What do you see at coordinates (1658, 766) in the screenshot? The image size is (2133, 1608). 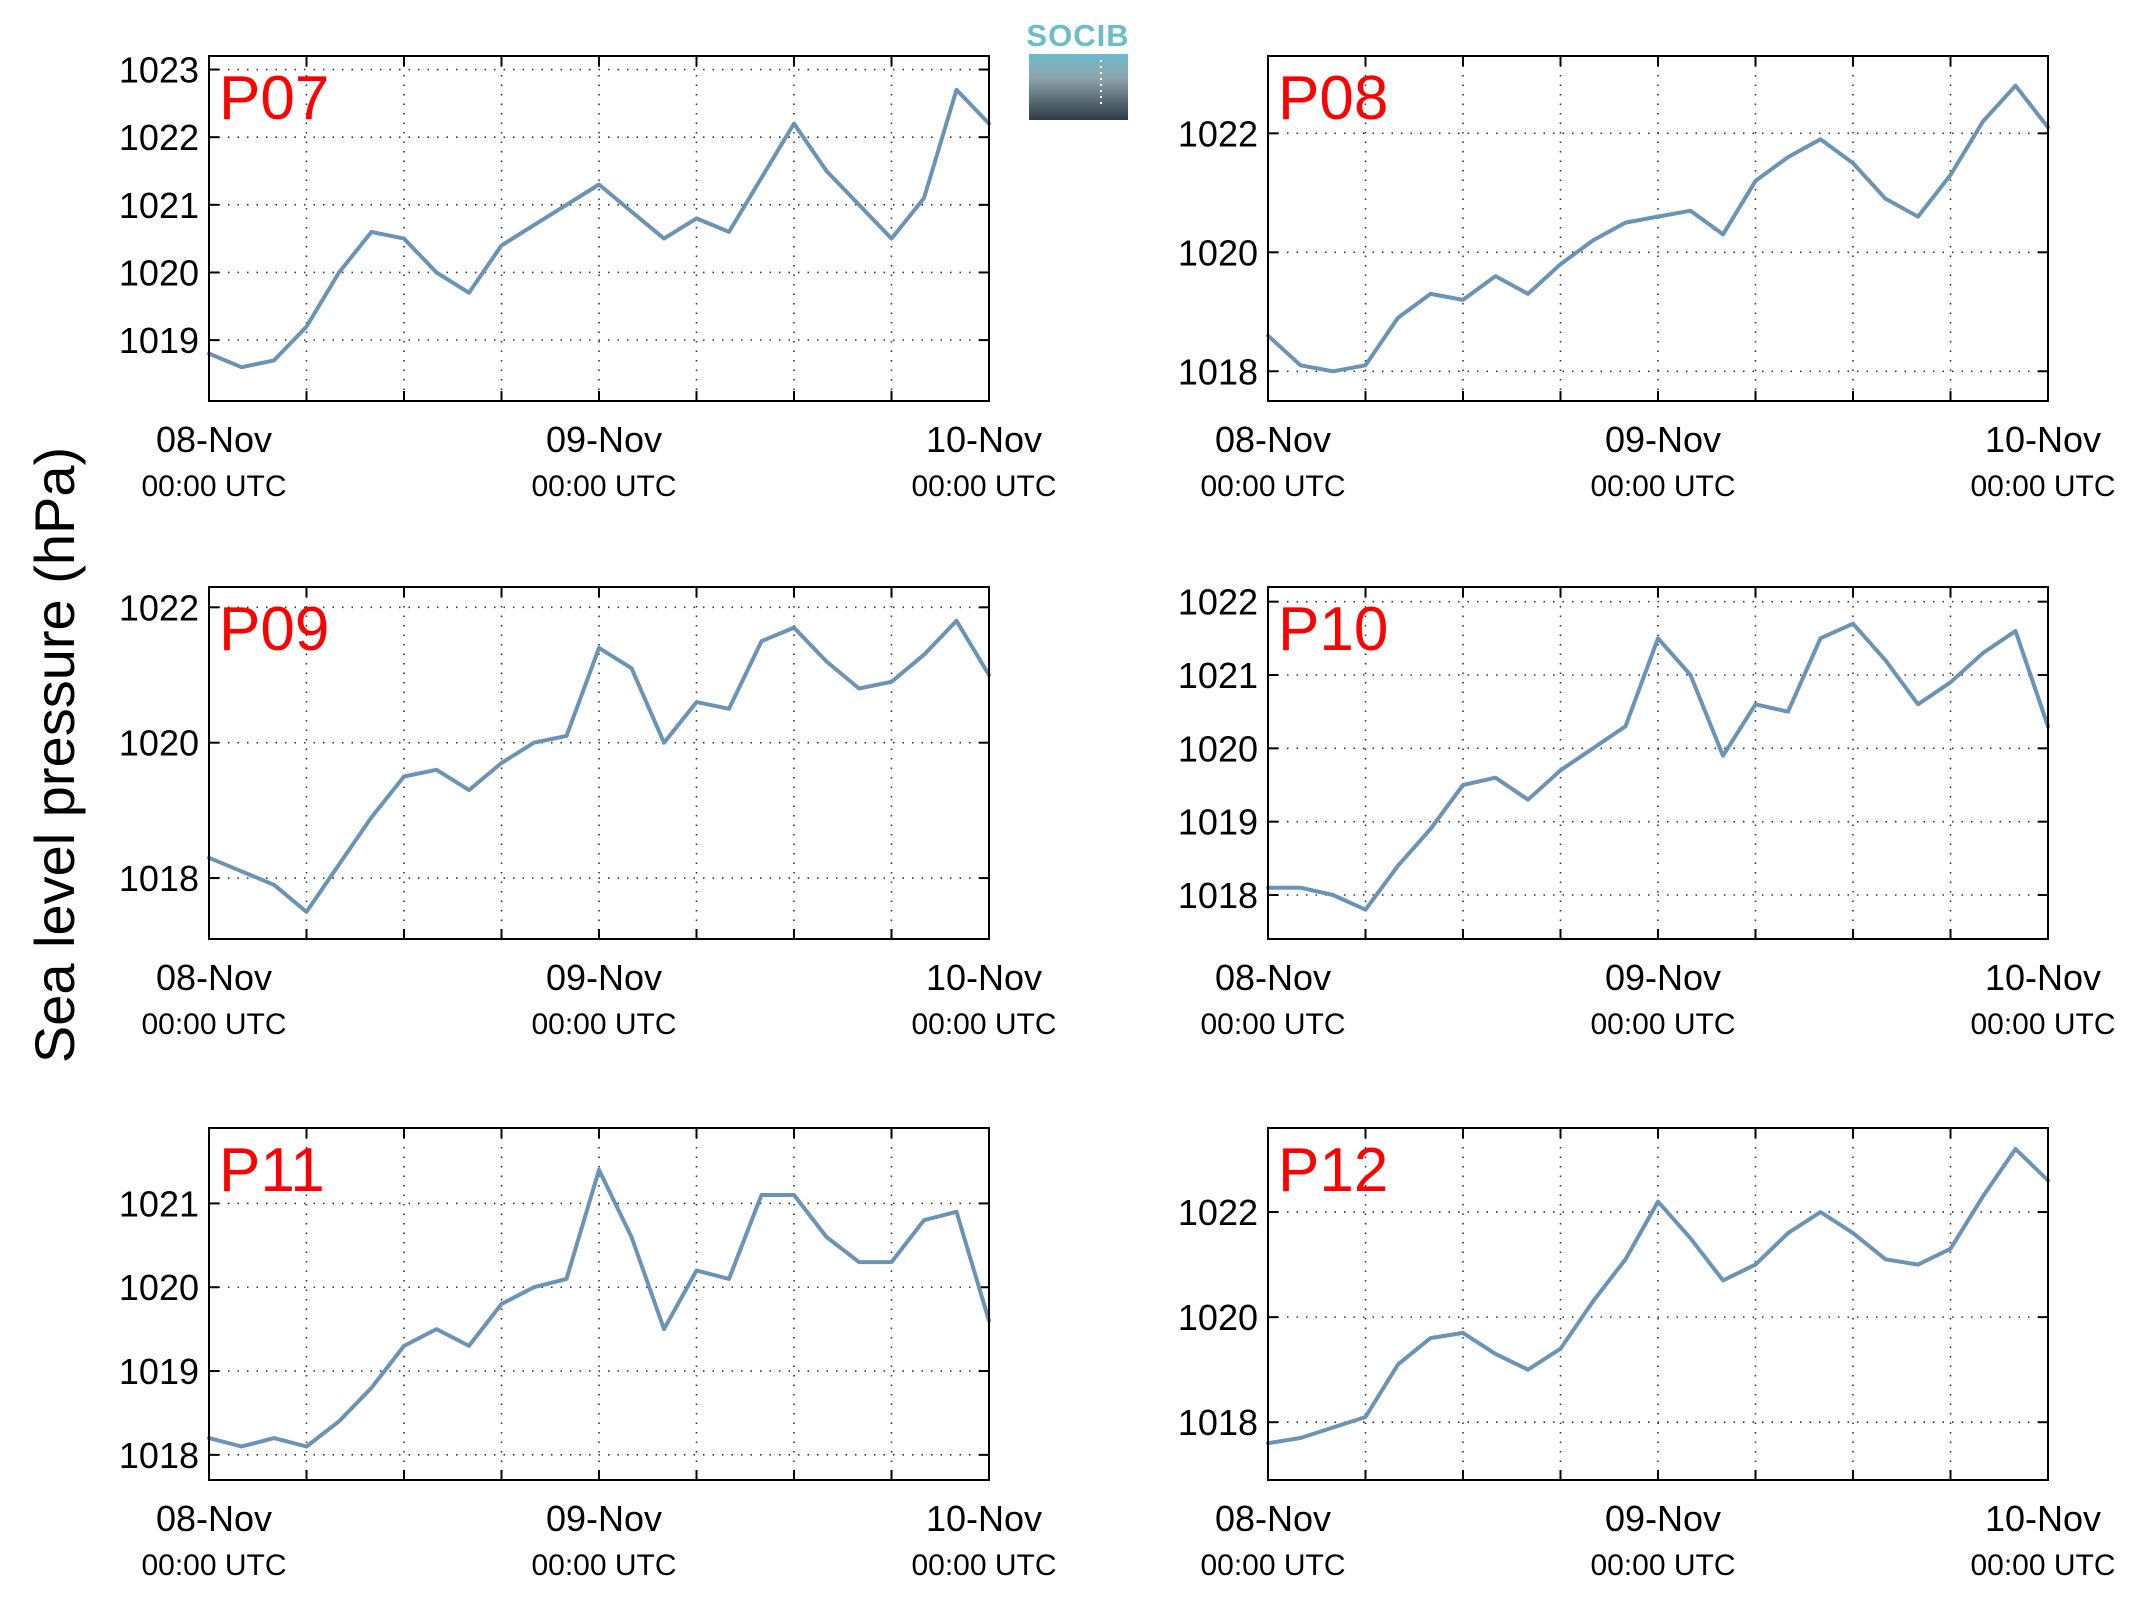 I see `series-line-p10` at bounding box center [1658, 766].